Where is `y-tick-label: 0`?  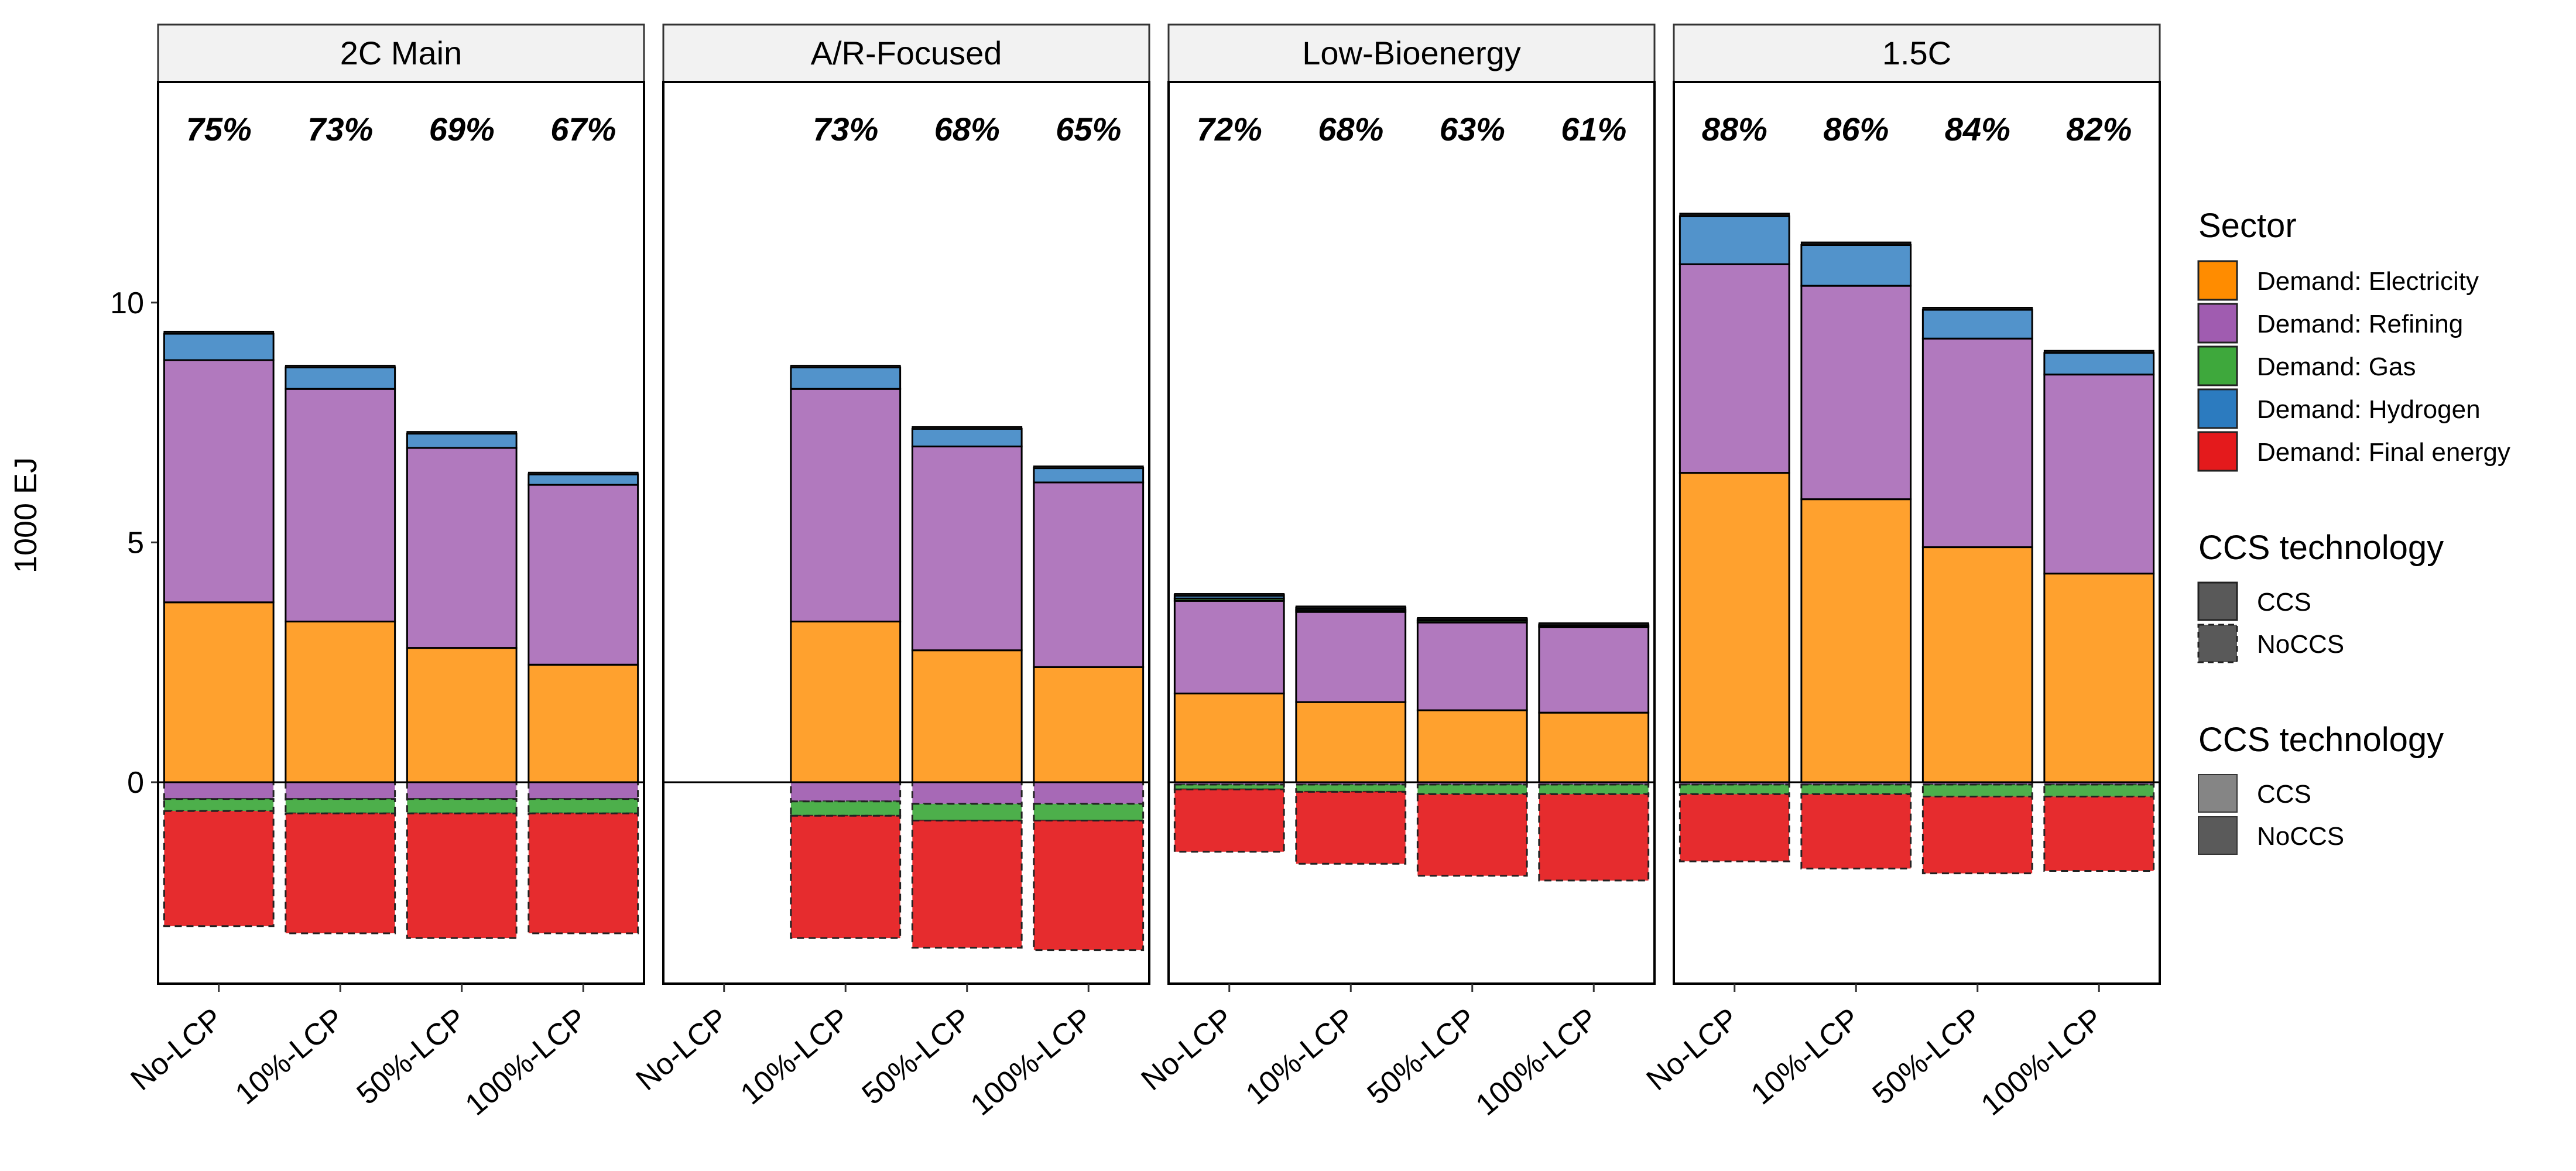 y-tick-label: 0 is located at coordinates (135, 783).